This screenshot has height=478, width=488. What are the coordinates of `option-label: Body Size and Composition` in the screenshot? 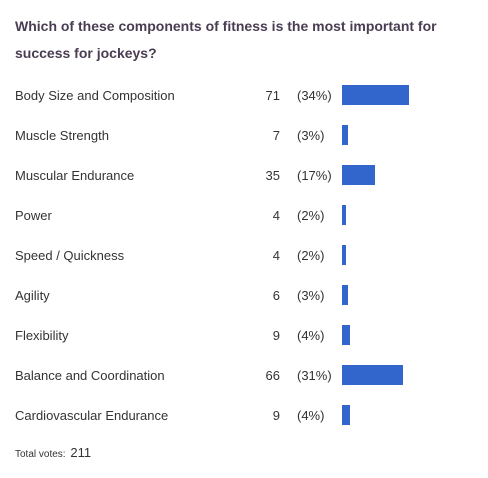 It's located at (95, 95).